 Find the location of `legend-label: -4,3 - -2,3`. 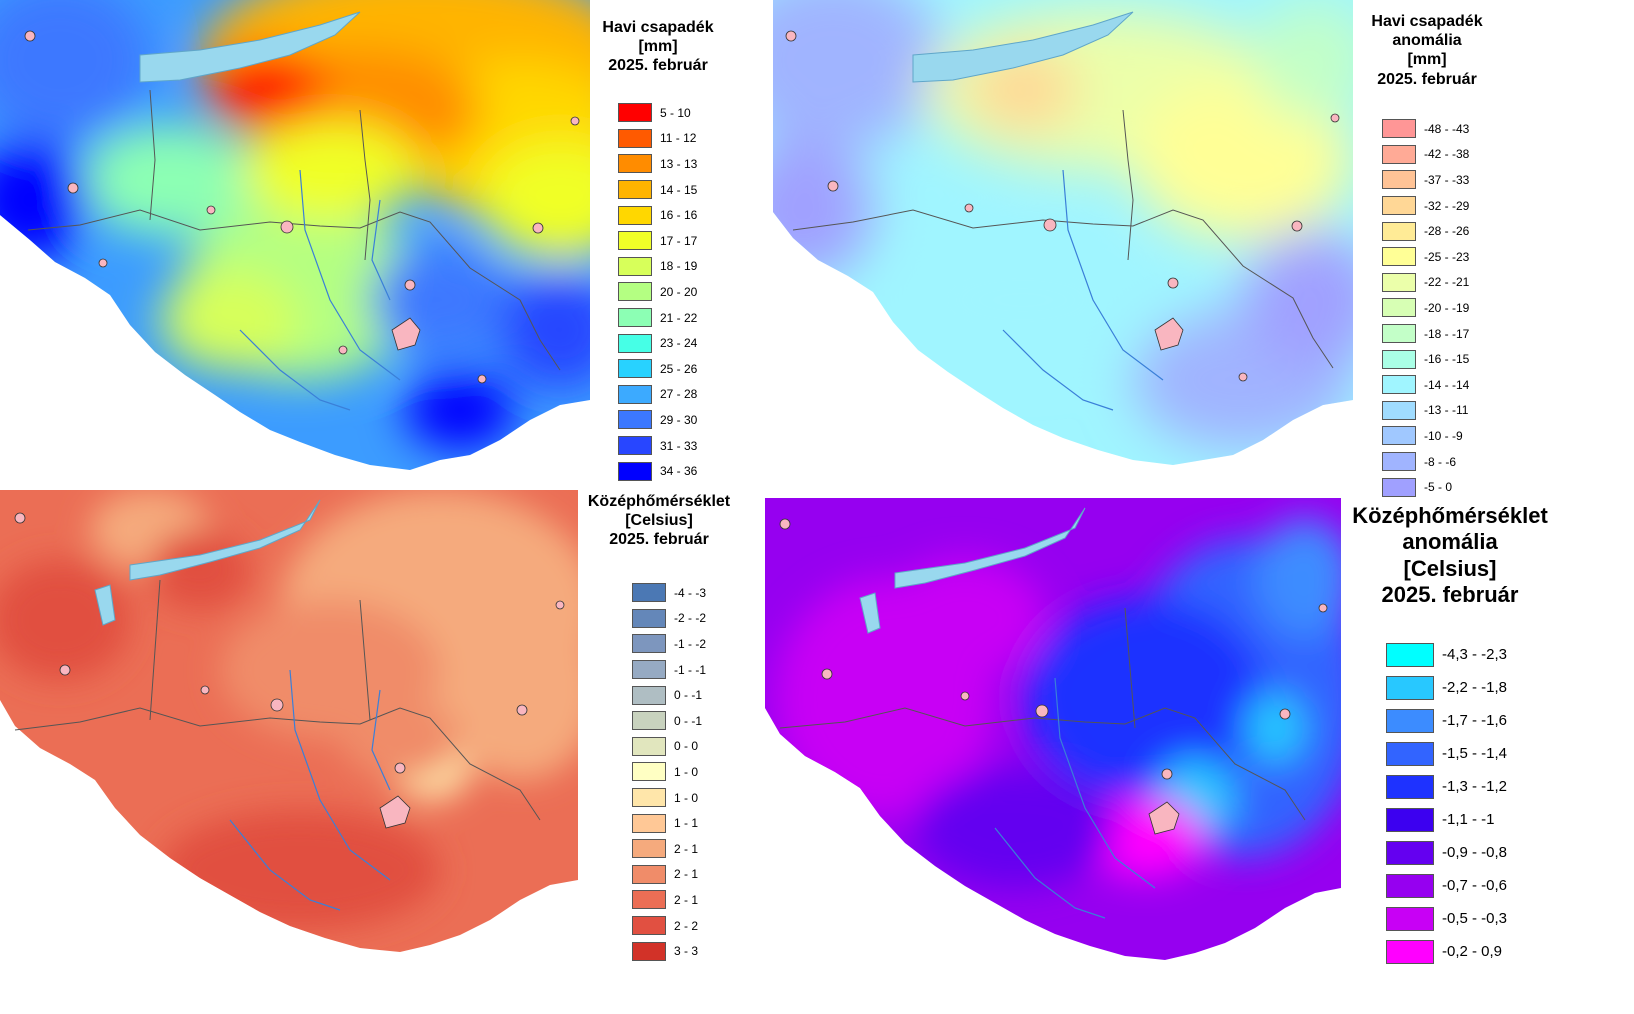

legend-label: -4,3 - -2,3 is located at coordinates (1475, 654).